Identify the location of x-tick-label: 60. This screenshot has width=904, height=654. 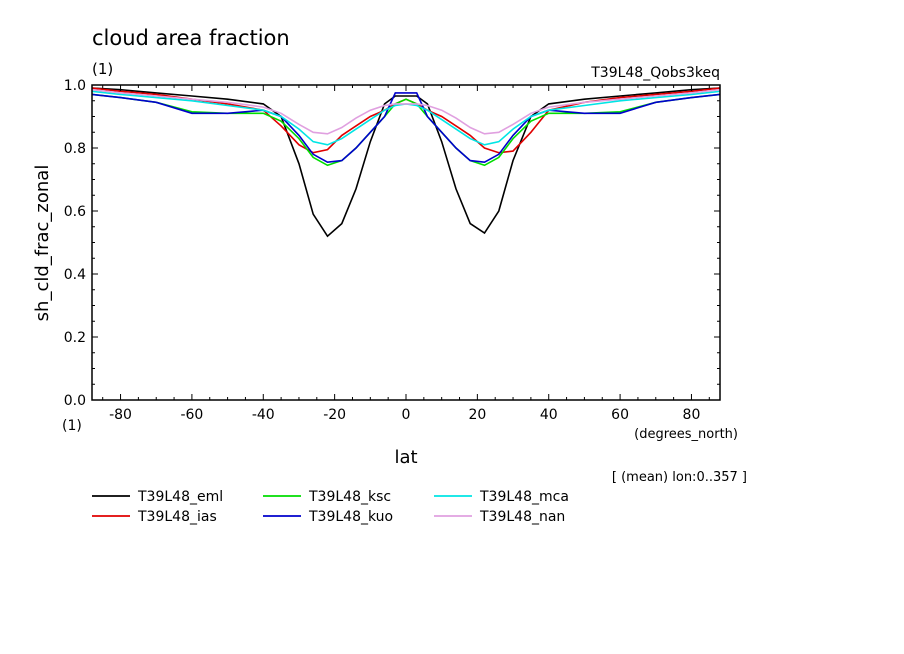
(620, 415).